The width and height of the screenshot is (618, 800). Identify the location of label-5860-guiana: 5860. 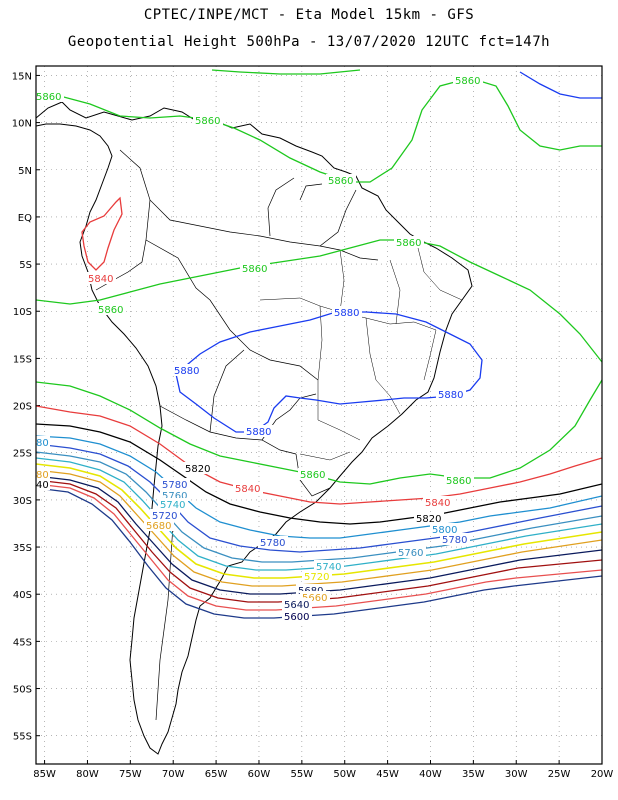
(340, 181).